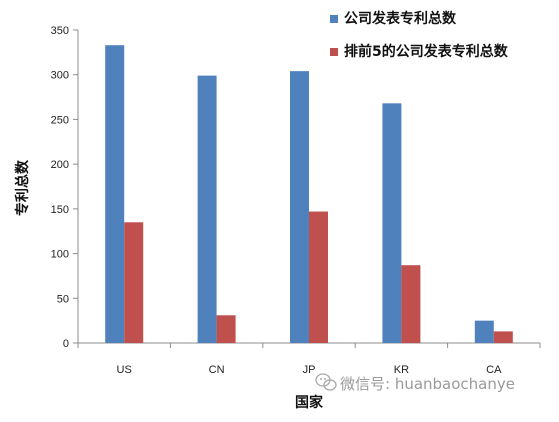 This screenshot has height=422, width=559. What do you see at coordinates (309, 370) in the screenshot?
I see `x-tick-label: JP` at bounding box center [309, 370].